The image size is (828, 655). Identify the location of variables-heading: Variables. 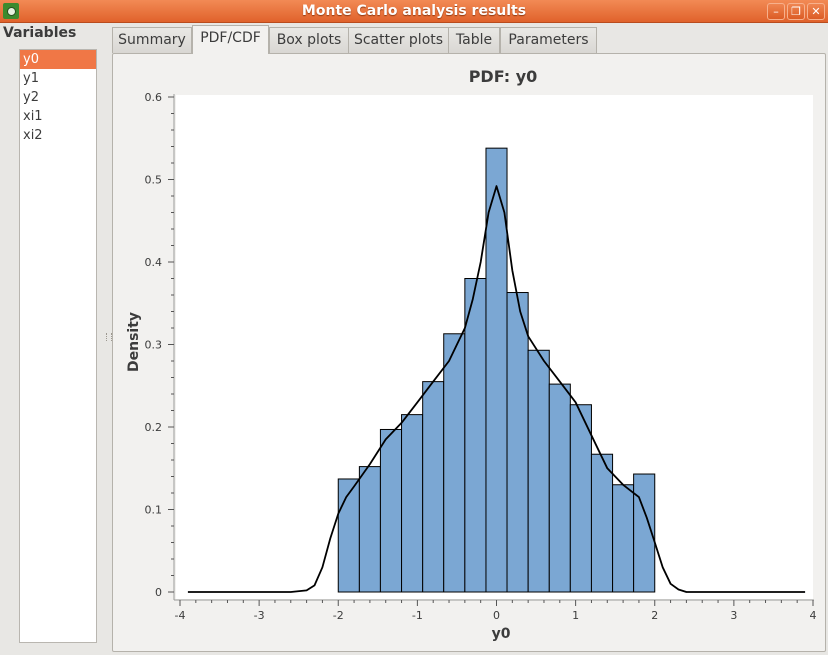
(40, 33).